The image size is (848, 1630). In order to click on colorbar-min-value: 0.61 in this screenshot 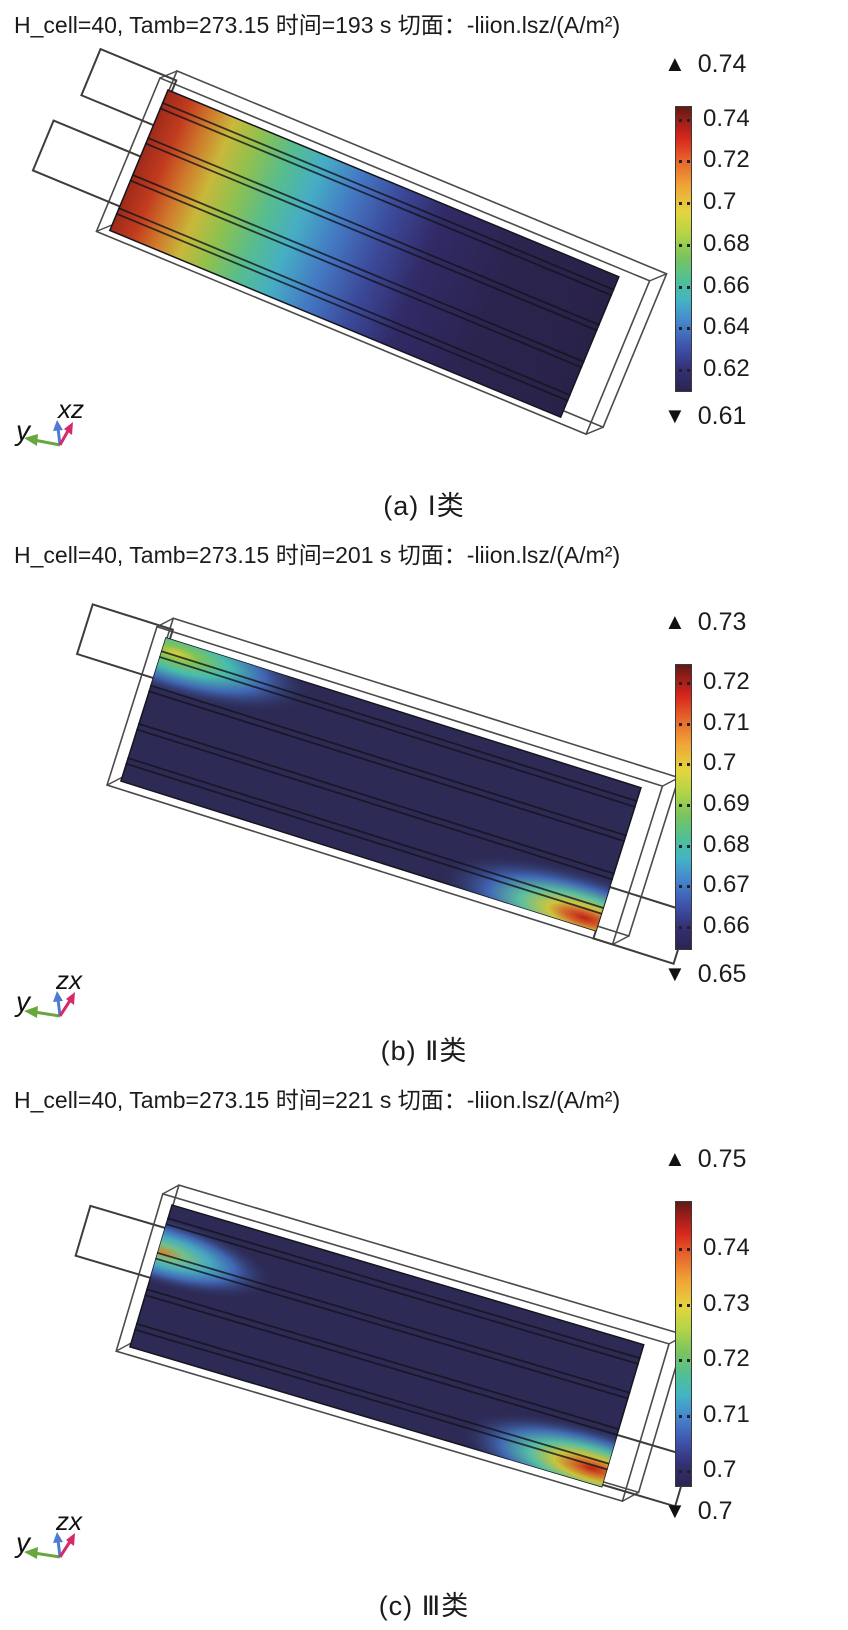, I will do `click(722, 416)`.